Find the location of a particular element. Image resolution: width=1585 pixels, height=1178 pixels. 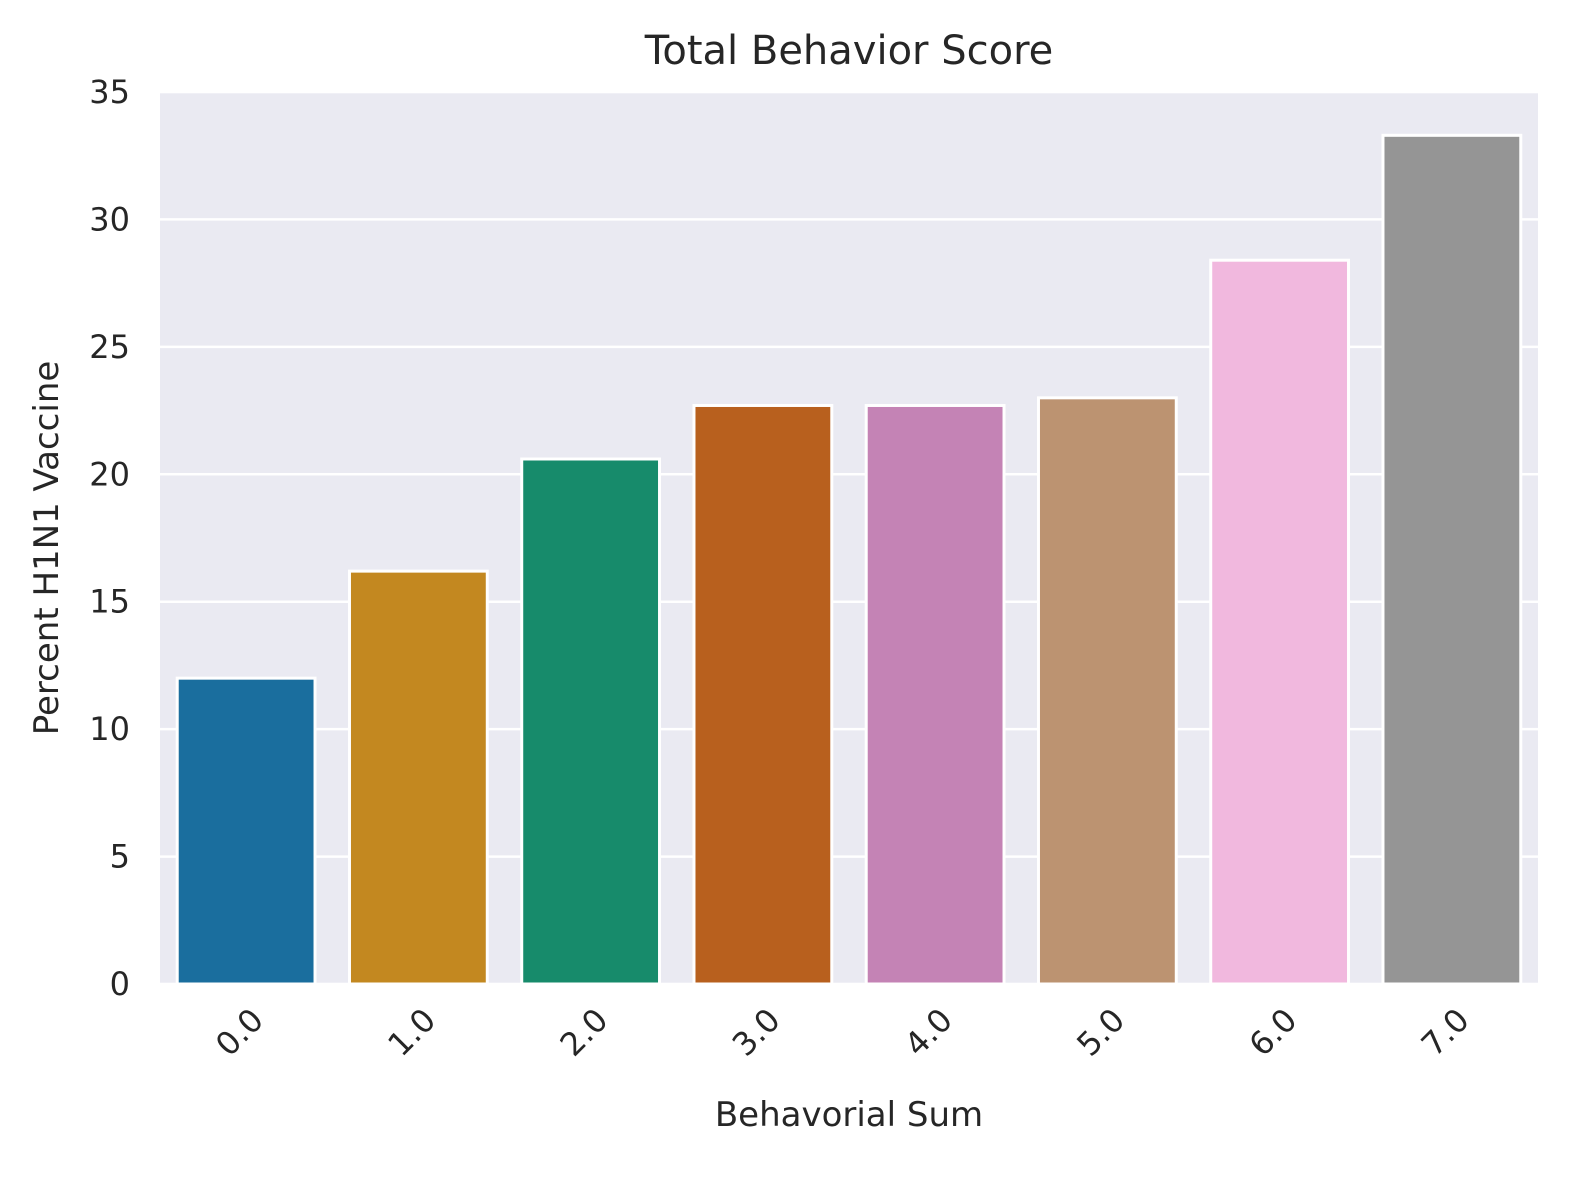

x-tick-label: 1.0 is located at coordinates (411, 1032).